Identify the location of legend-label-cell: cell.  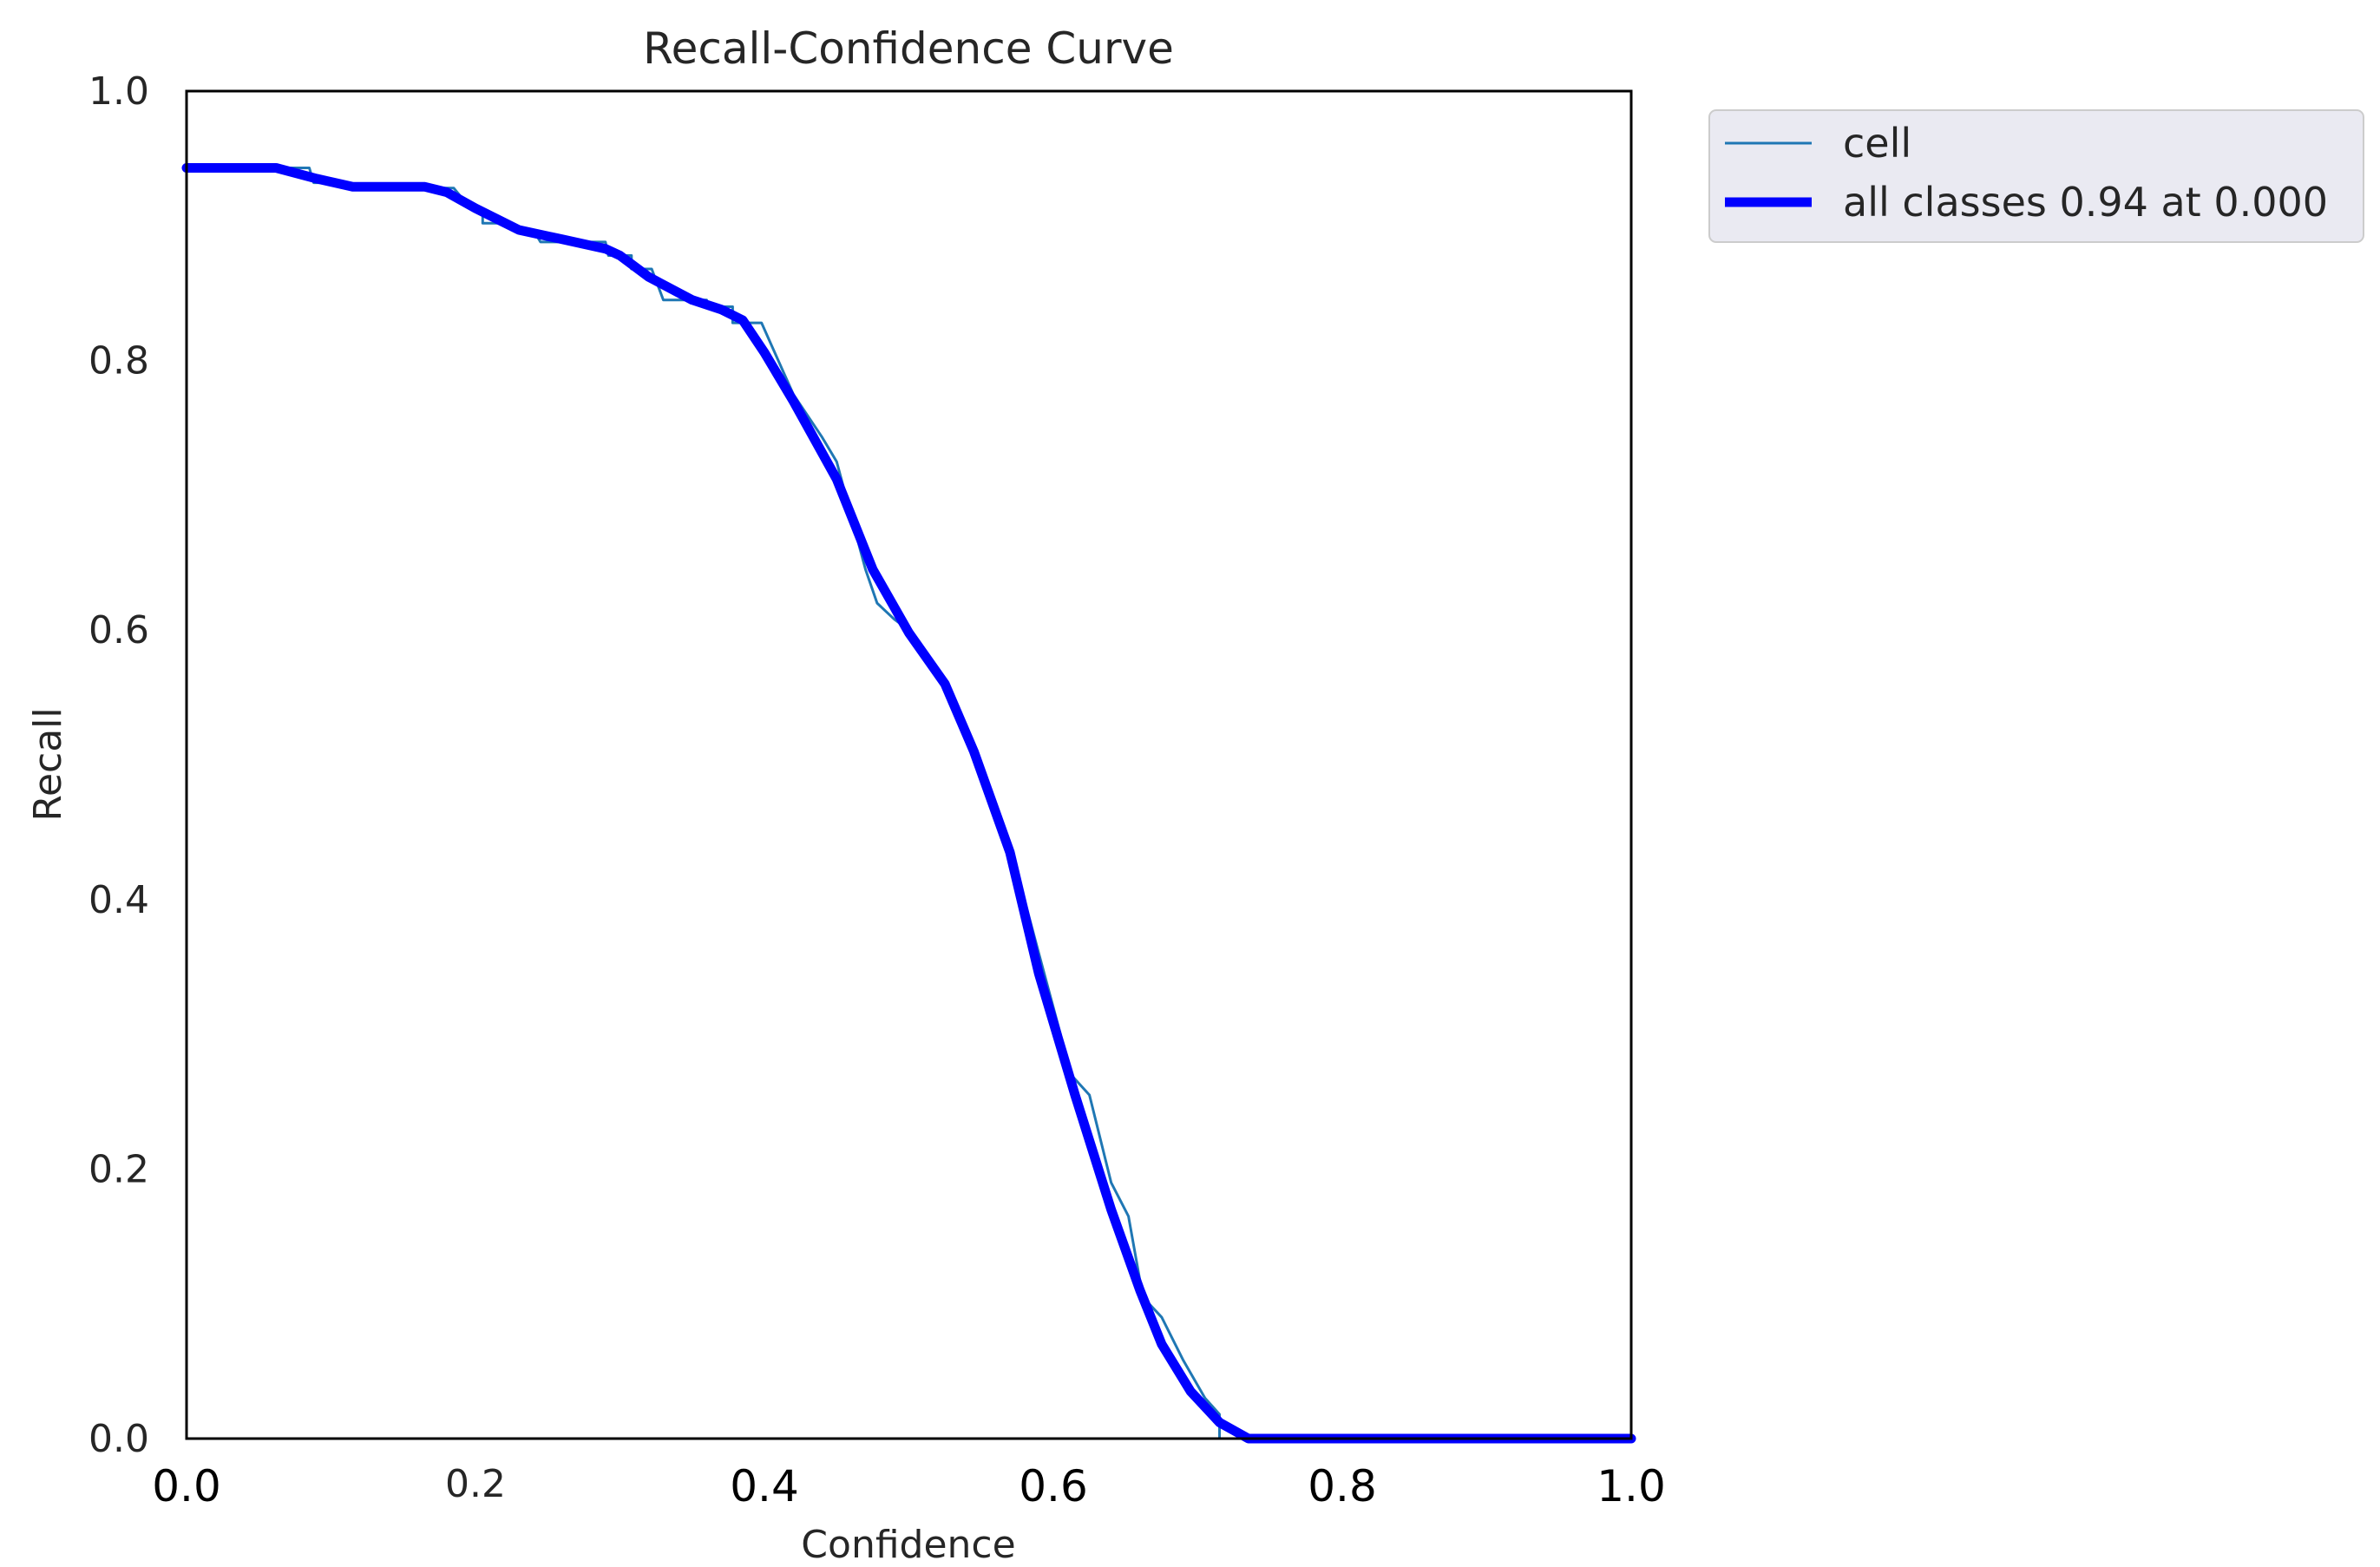
(1877, 143).